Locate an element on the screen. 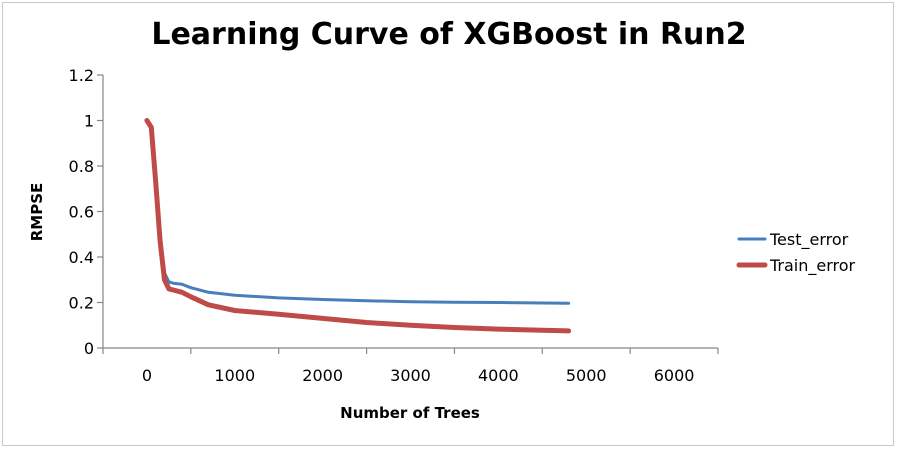 This screenshot has width=898, height=450. y-tick-label: 1 is located at coordinates (89, 121).